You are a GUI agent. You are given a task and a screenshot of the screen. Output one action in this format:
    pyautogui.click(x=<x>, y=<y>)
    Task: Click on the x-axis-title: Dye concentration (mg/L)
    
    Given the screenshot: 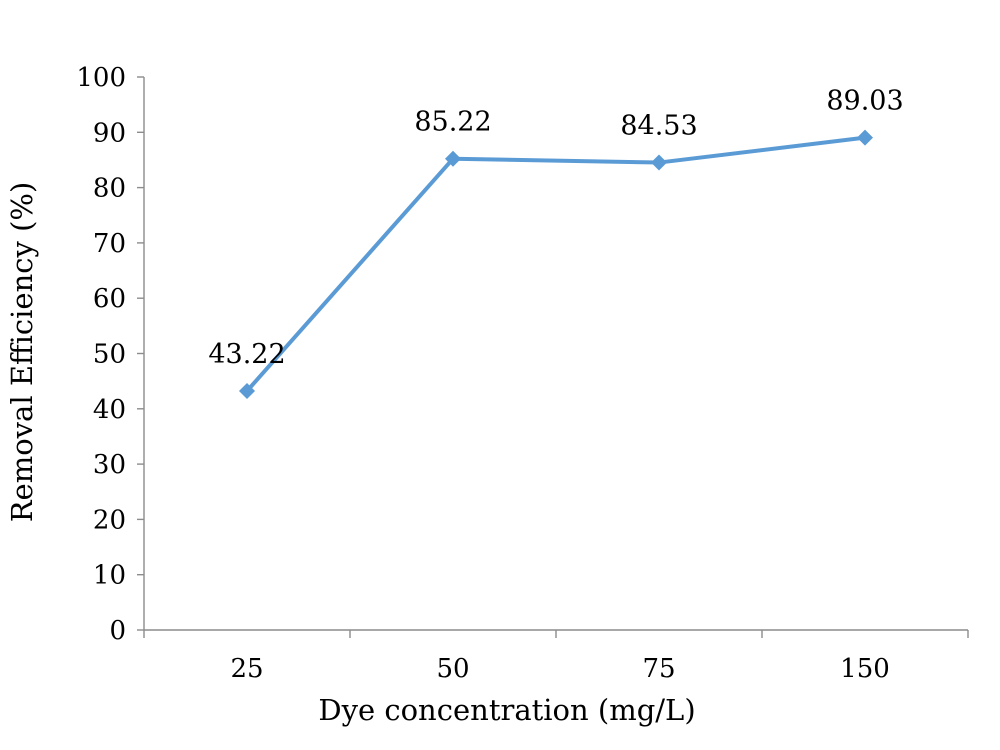 What is the action you would take?
    pyautogui.click(x=506, y=710)
    